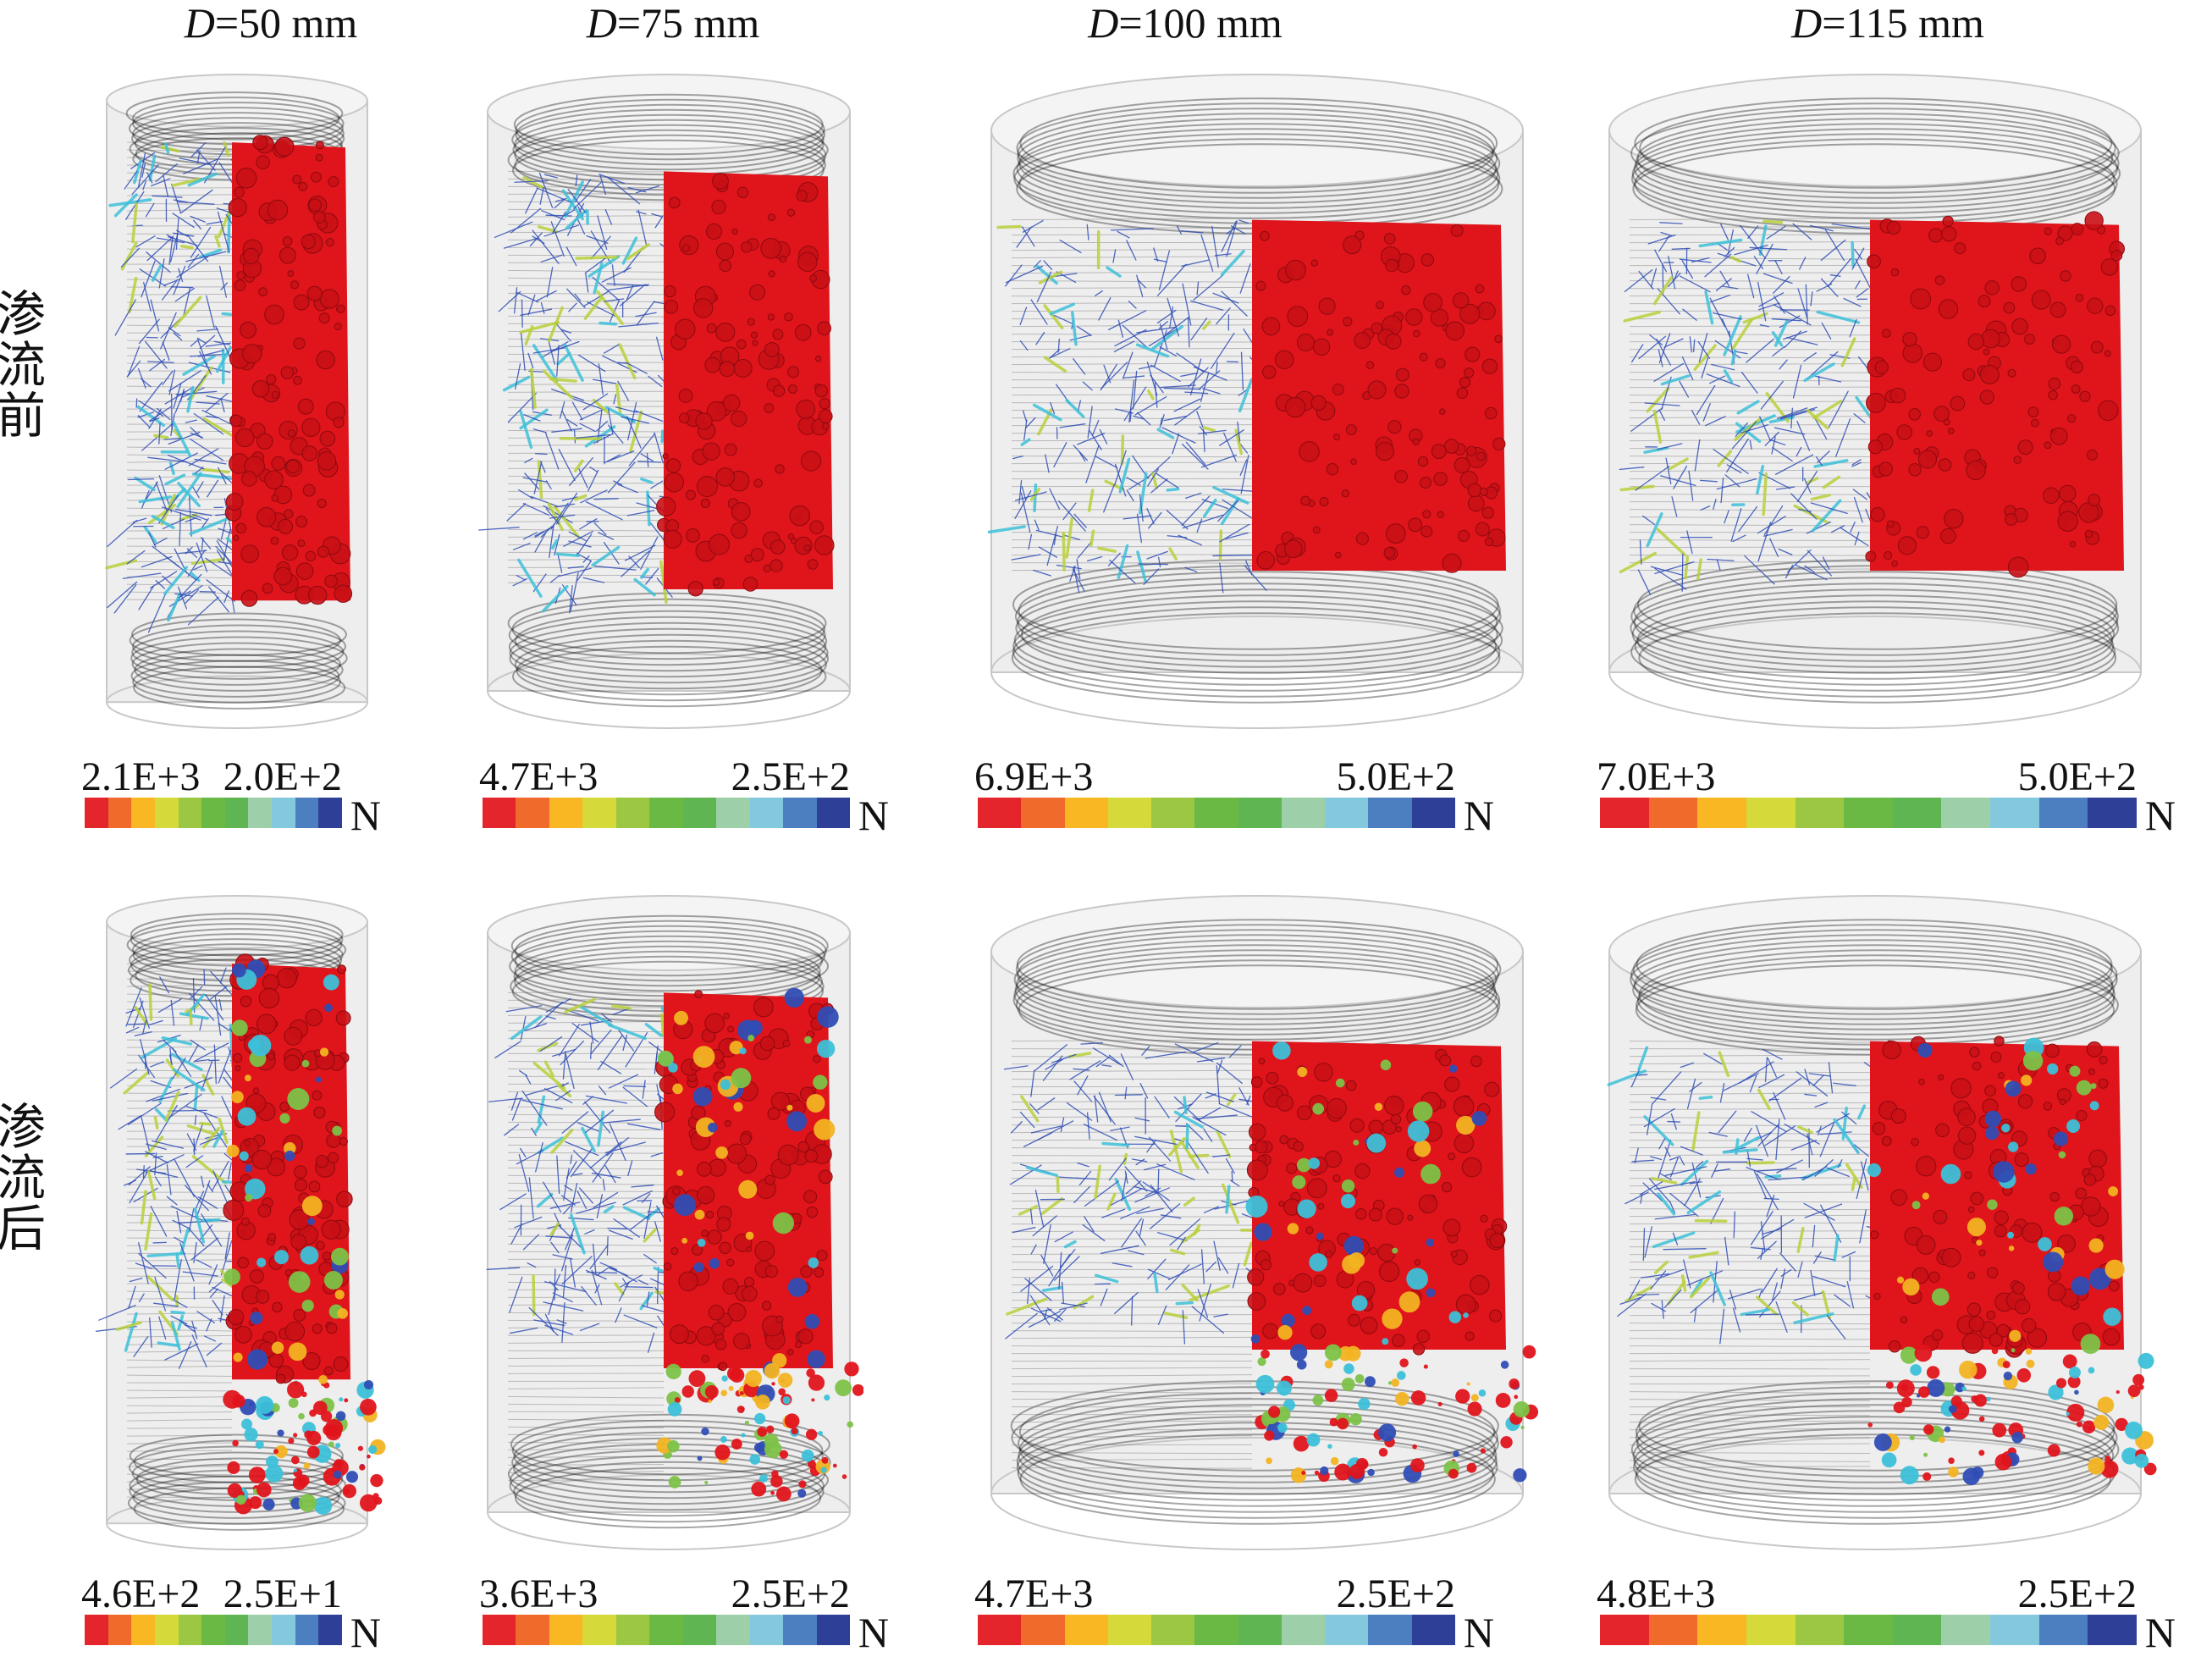  Describe the element at coordinates (1033, 777) in the screenshot. I see `legend-max-value: 6.9E+3` at that location.